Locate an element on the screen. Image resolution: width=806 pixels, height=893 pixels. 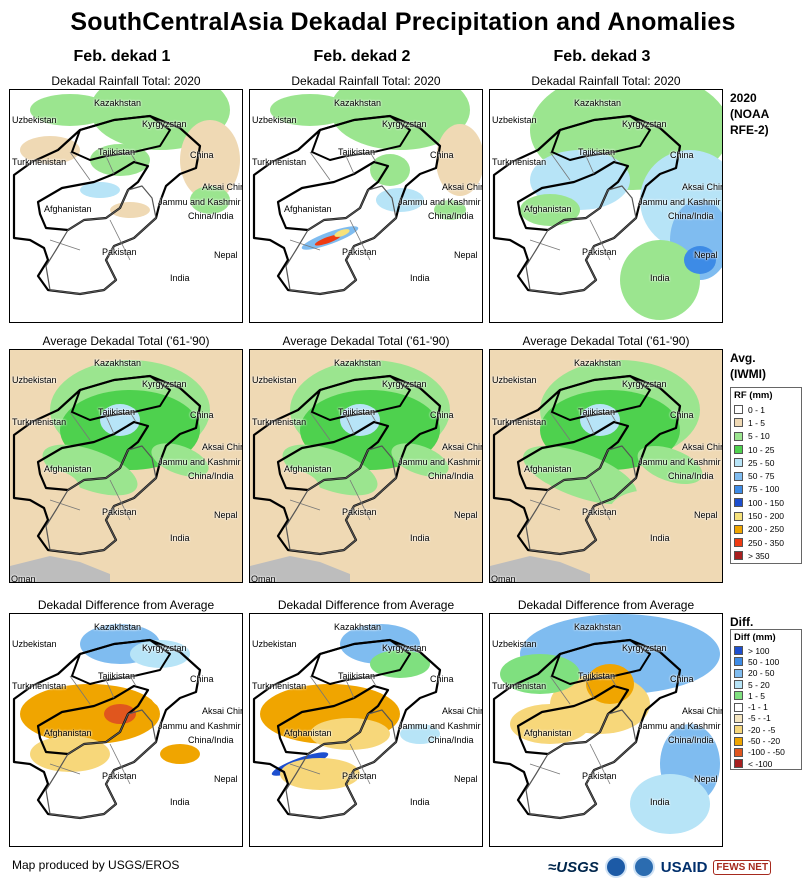
column-header-dekad-1: Feb. dekad 1 is located at coordinates (122, 56).